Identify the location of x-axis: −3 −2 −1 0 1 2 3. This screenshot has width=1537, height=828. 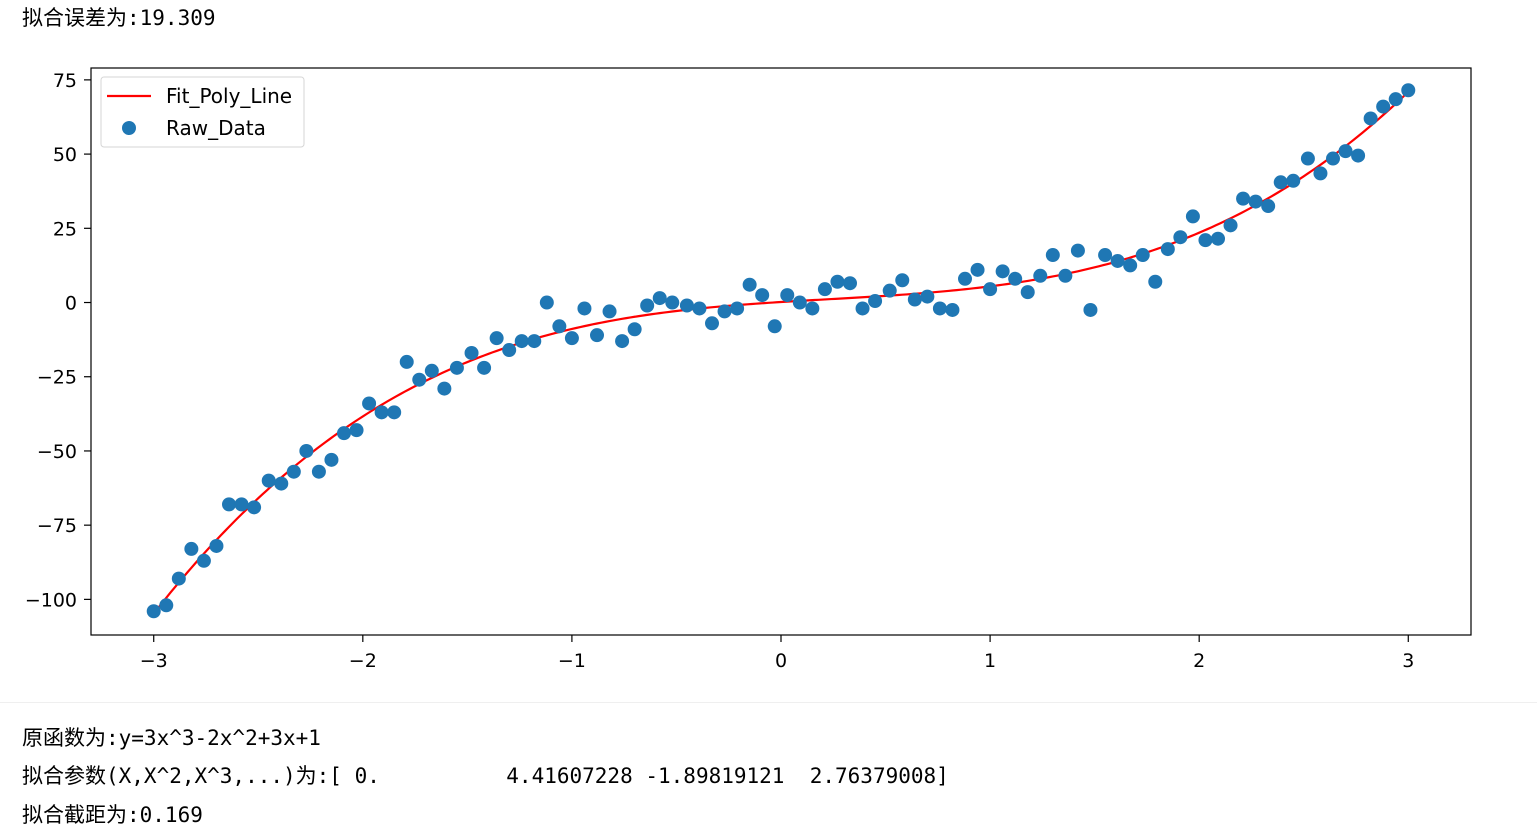
(777, 653).